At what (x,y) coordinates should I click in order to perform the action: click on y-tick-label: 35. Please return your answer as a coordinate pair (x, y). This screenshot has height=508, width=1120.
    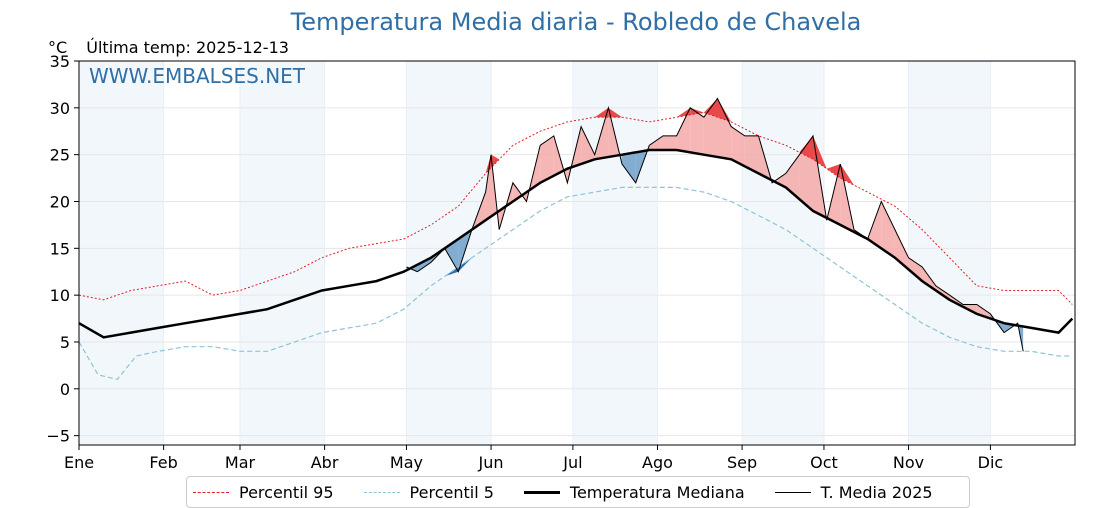
    Looking at the image, I should click on (60, 61).